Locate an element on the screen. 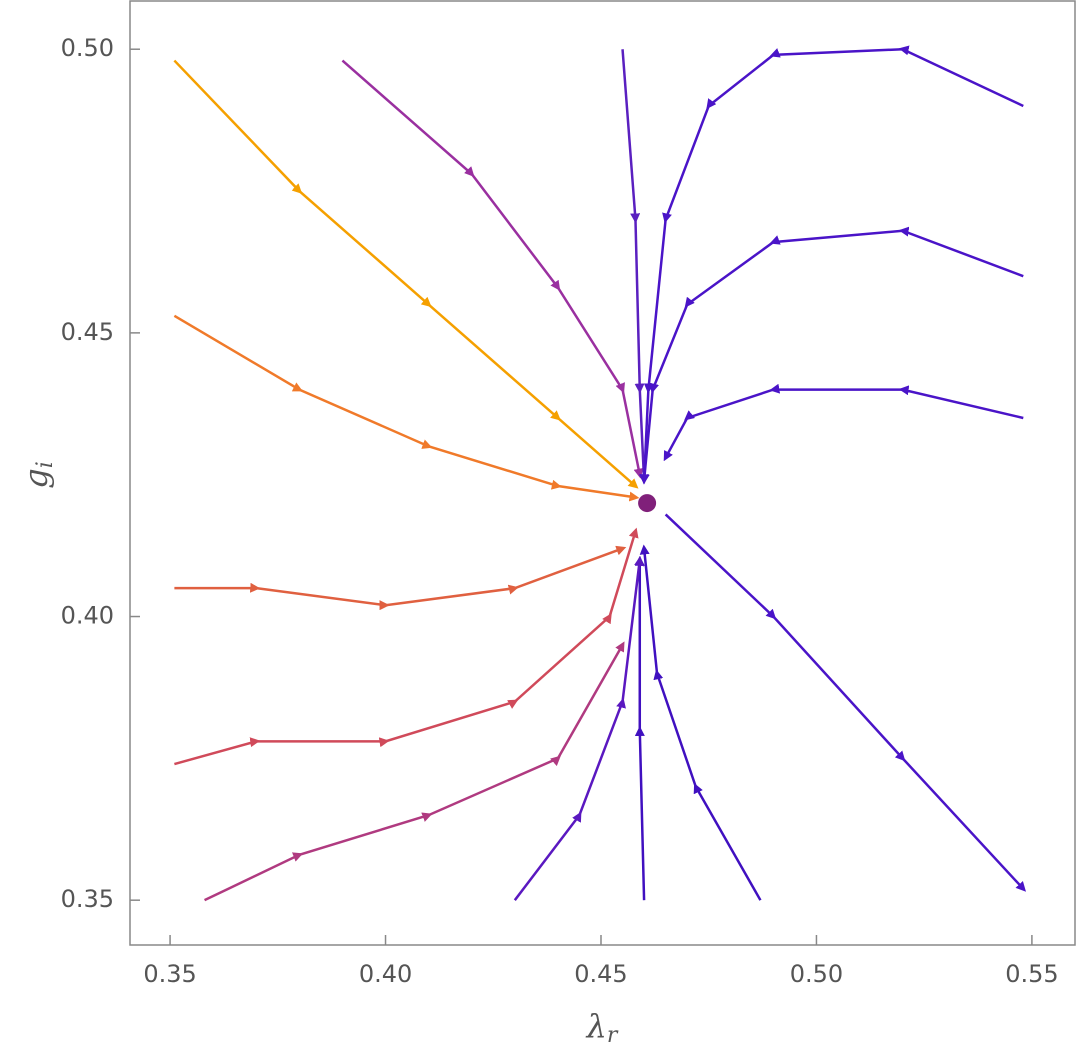 The image size is (1080, 1060). y-tick-label: 0.50 is located at coordinates (87, 48).